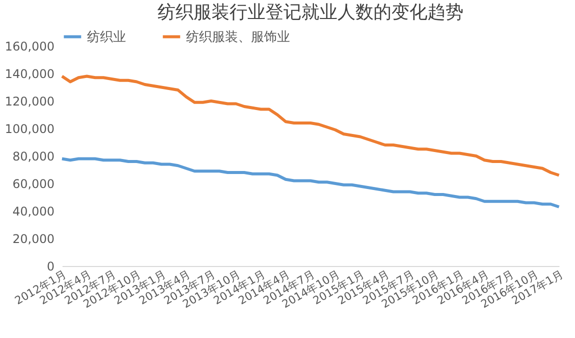 The image size is (575, 338). Describe the element at coordinates (50, 267) in the screenshot. I see `y-tick-label: 0` at that location.